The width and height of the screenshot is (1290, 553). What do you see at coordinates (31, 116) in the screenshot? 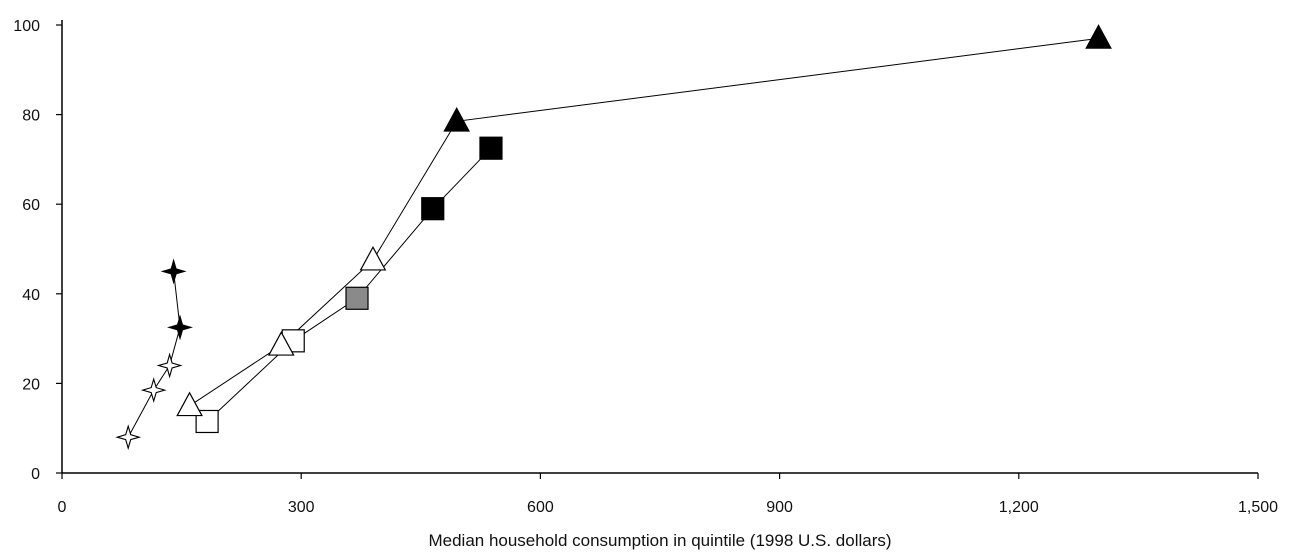
I see `y-tick-label: 80` at bounding box center [31, 116].